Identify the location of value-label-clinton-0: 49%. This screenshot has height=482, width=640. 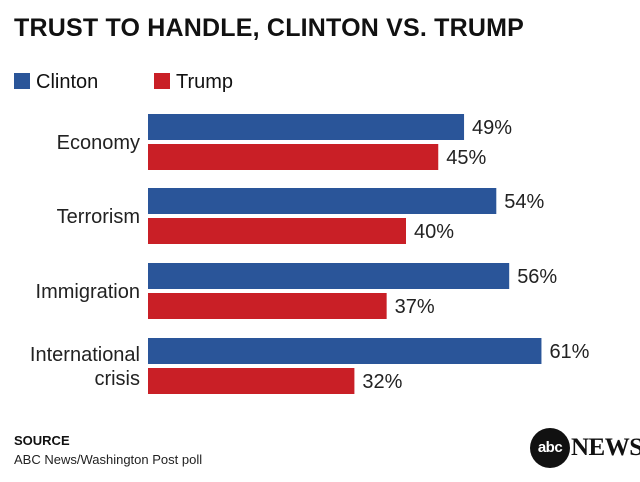
(492, 128).